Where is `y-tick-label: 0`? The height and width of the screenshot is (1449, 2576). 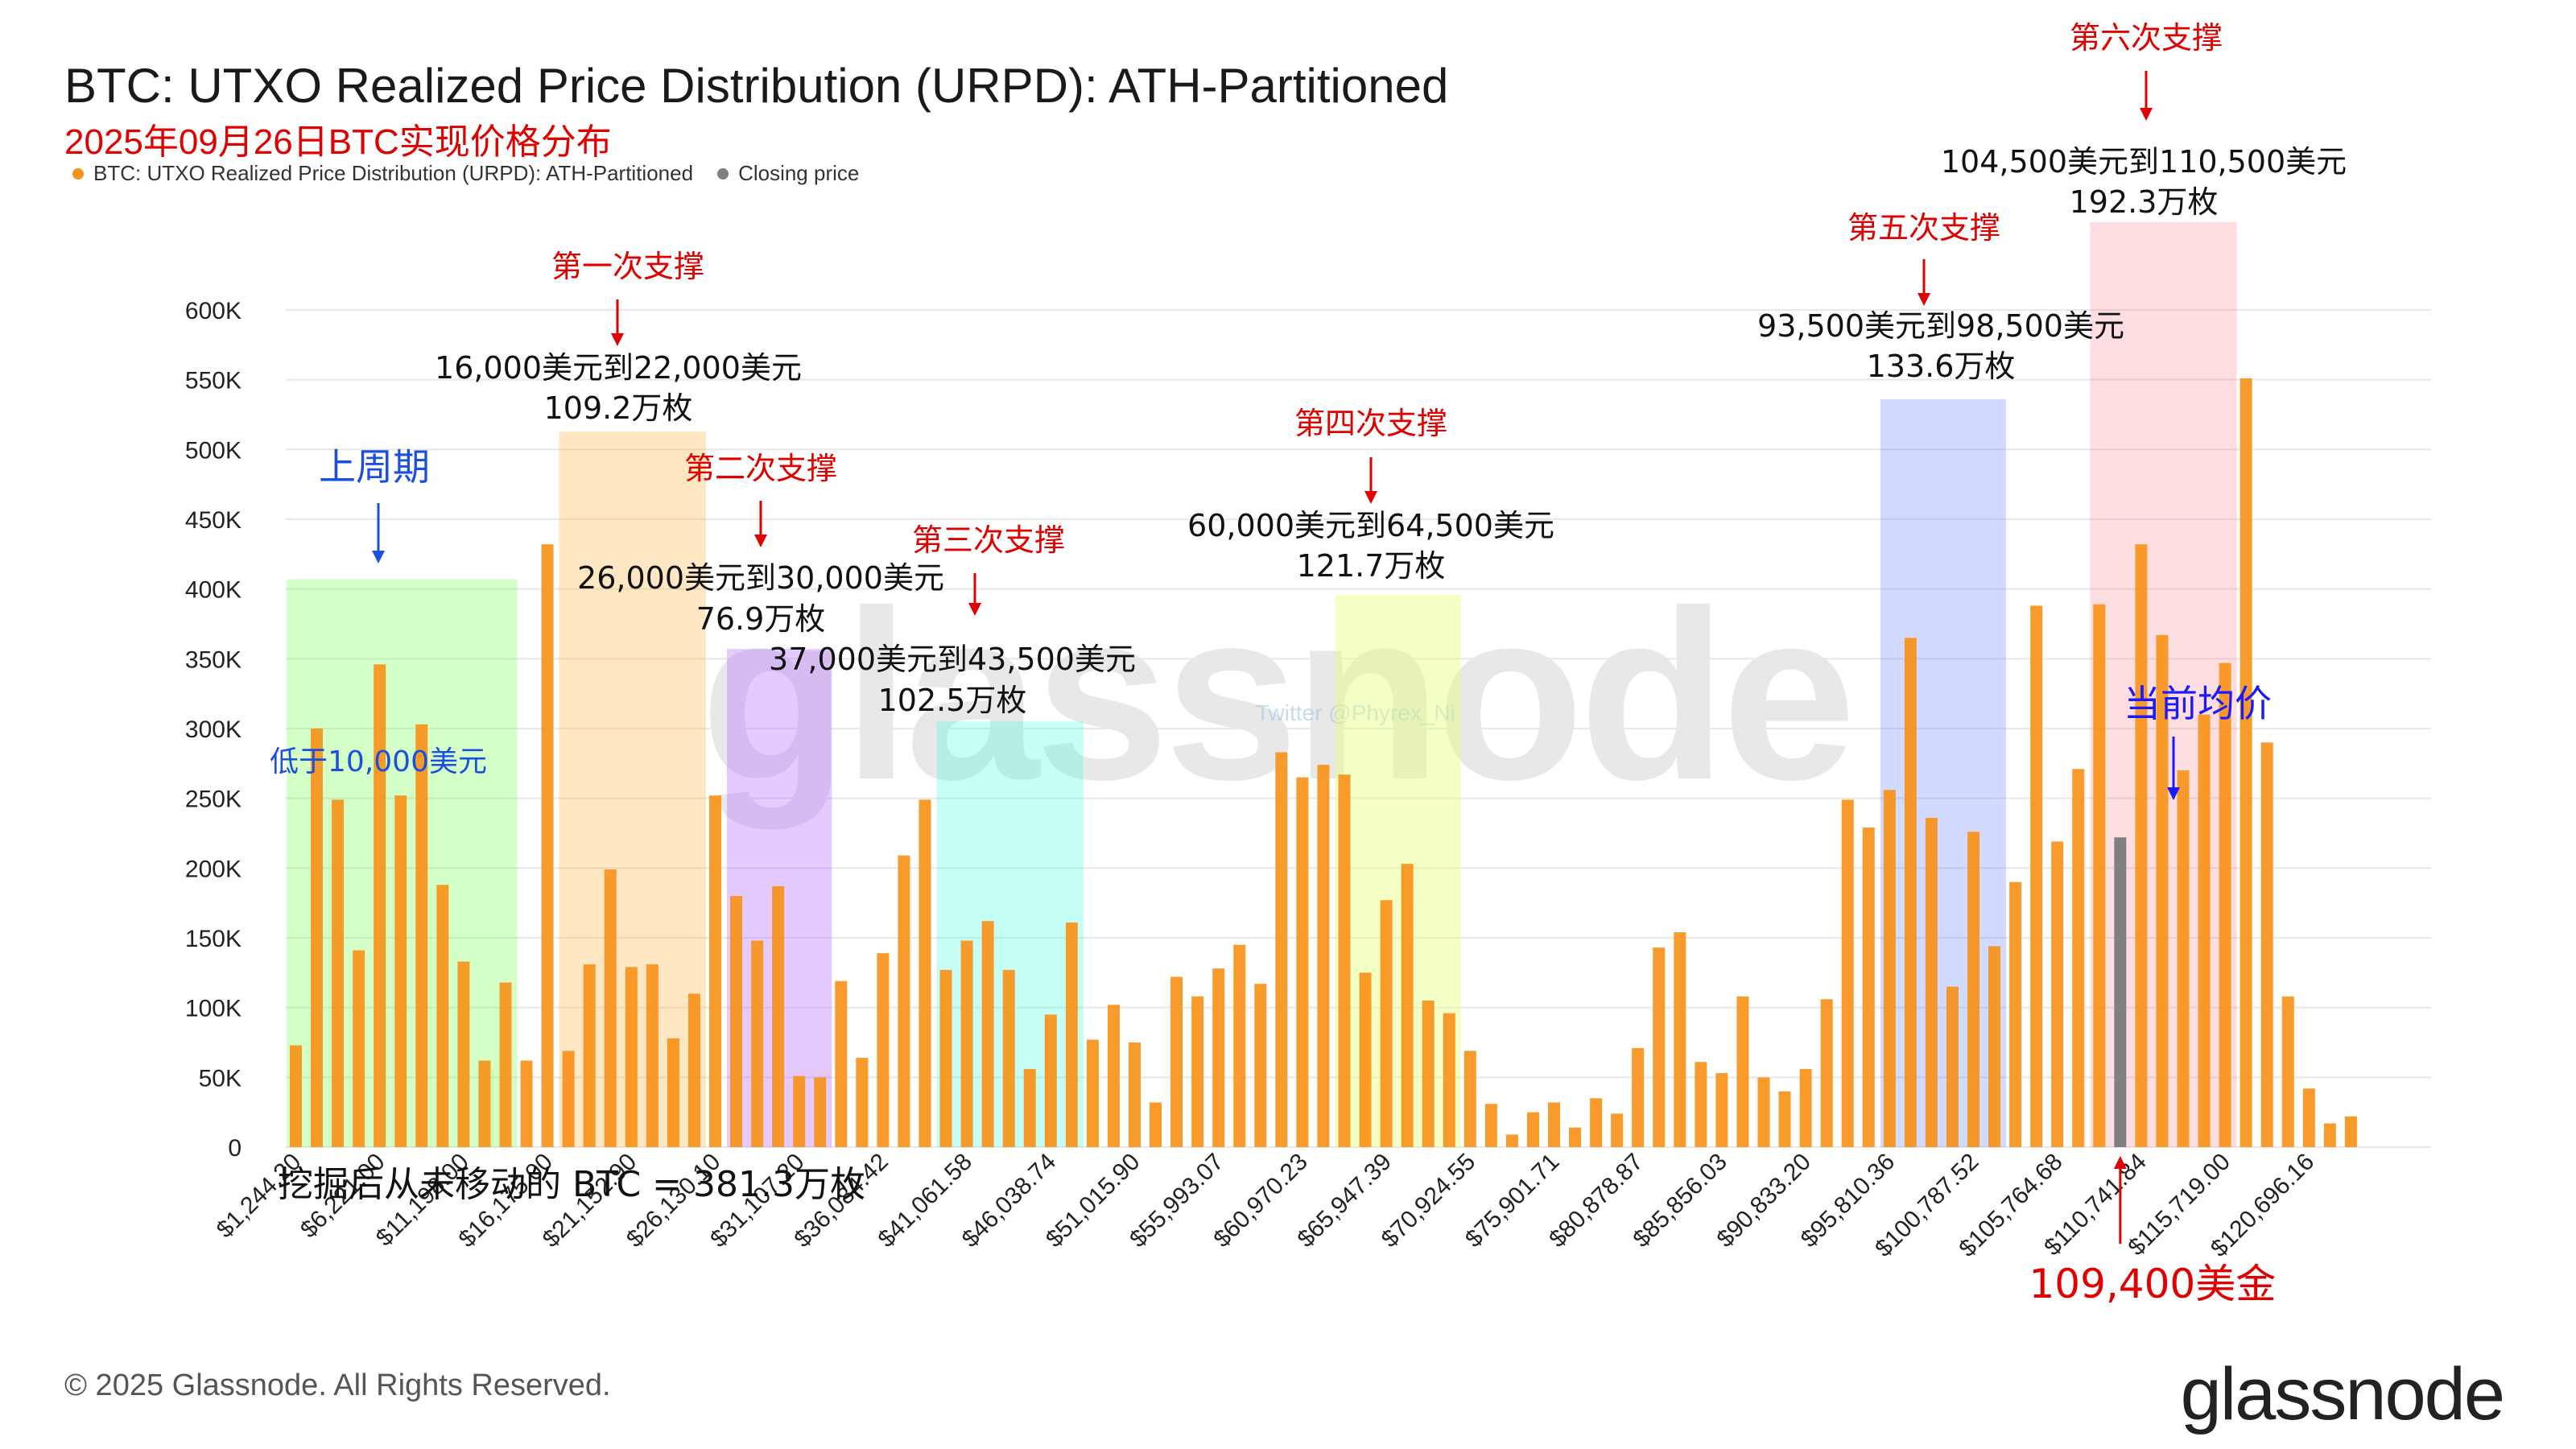
y-tick-label: 0 is located at coordinates (235, 1148).